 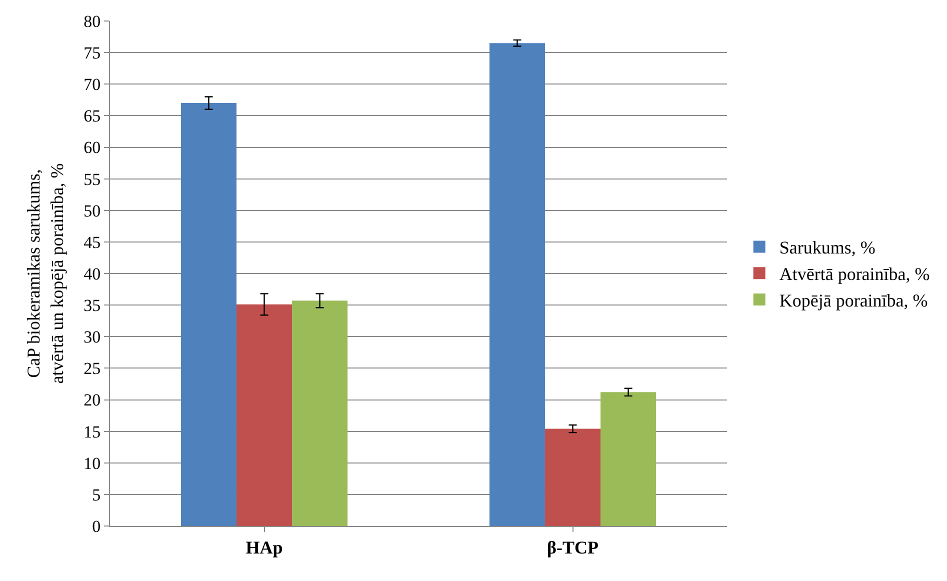 What do you see at coordinates (92, 84) in the screenshot?
I see `y-tick-label: 70` at bounding box center [92, 84].